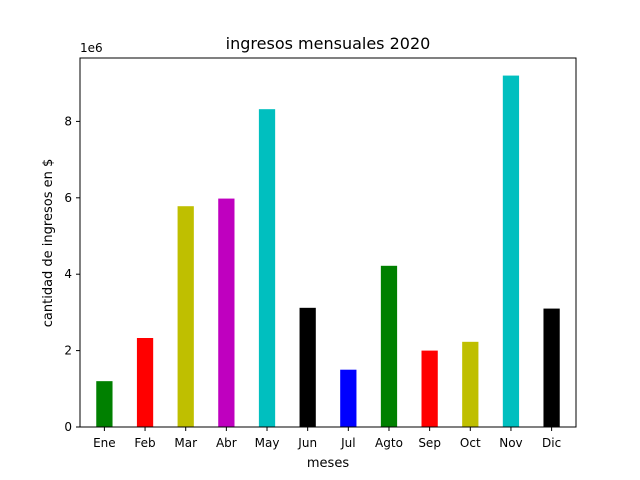 The image size is (640, 480). Describe the element at coordinates (185, 316) in the screenshot. I see `bar-mar` at that location.